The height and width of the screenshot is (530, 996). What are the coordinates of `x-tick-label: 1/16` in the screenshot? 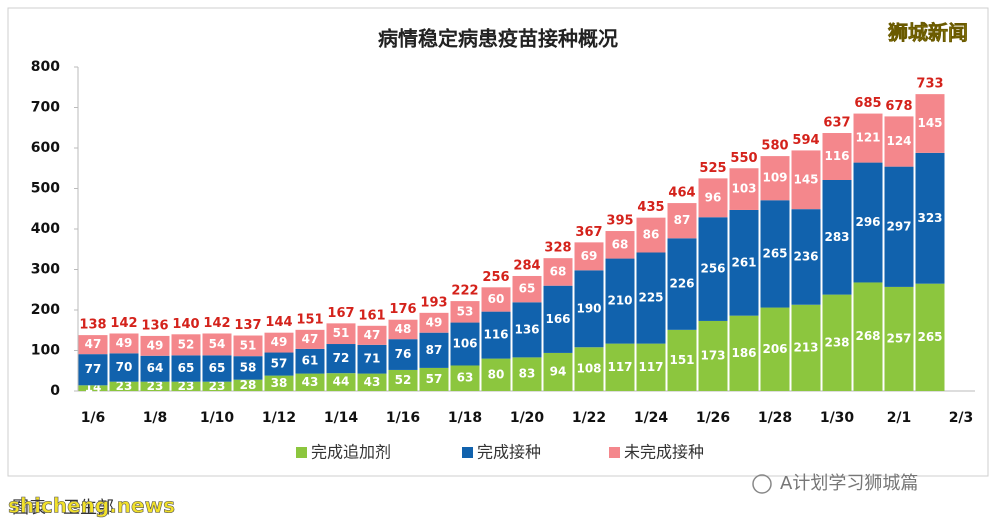 It's located at (403, 418).